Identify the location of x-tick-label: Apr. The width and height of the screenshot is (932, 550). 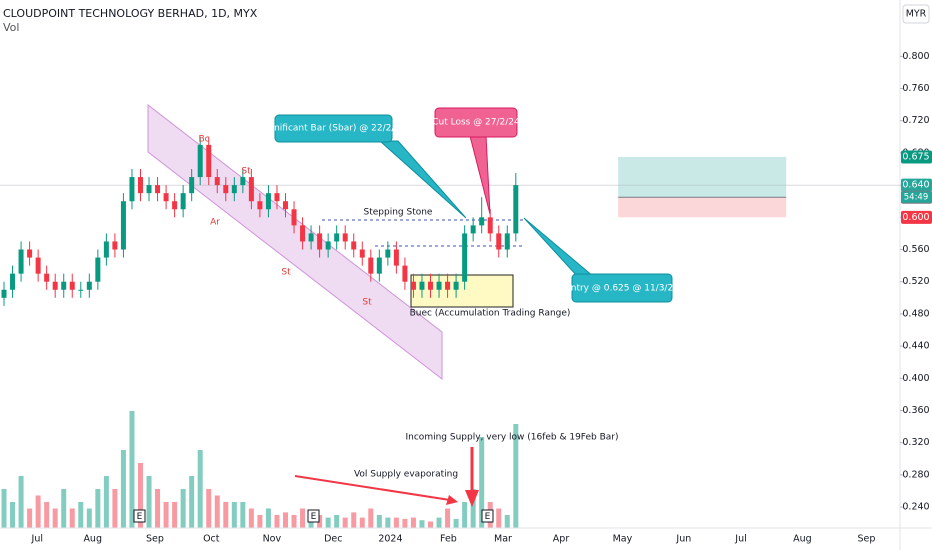
(561, 539).